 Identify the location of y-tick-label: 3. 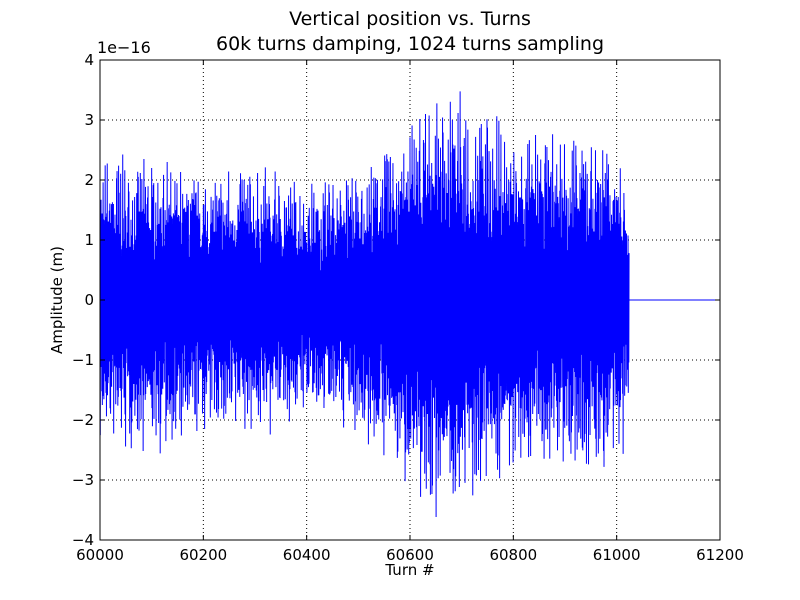
(89, 120).